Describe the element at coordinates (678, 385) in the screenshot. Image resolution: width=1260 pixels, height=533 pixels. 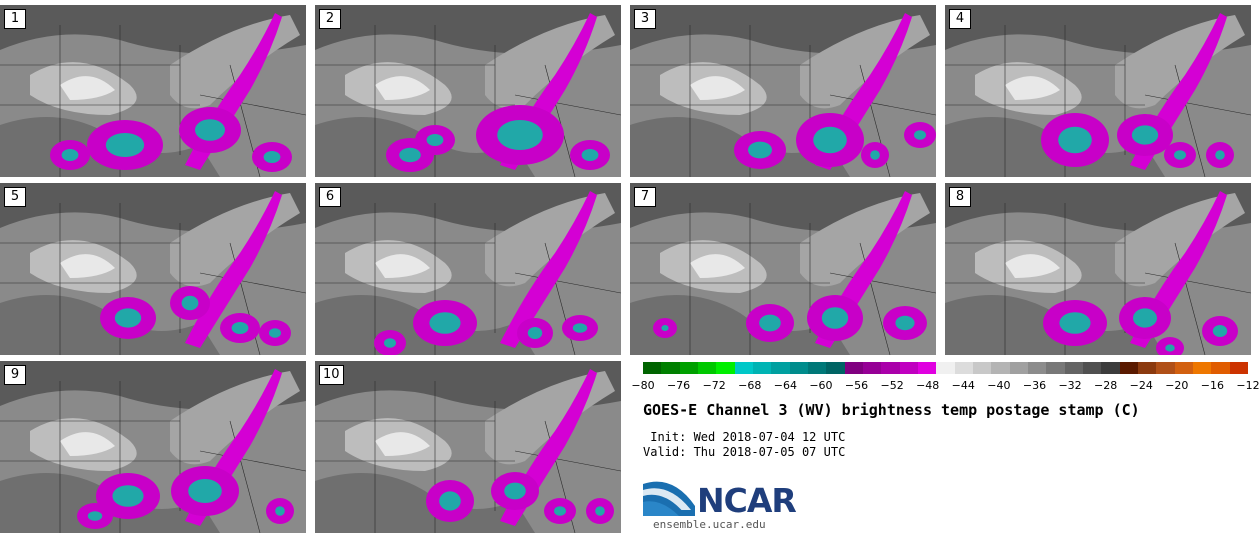
I see `colorbar-tick-label: −76` at that location.